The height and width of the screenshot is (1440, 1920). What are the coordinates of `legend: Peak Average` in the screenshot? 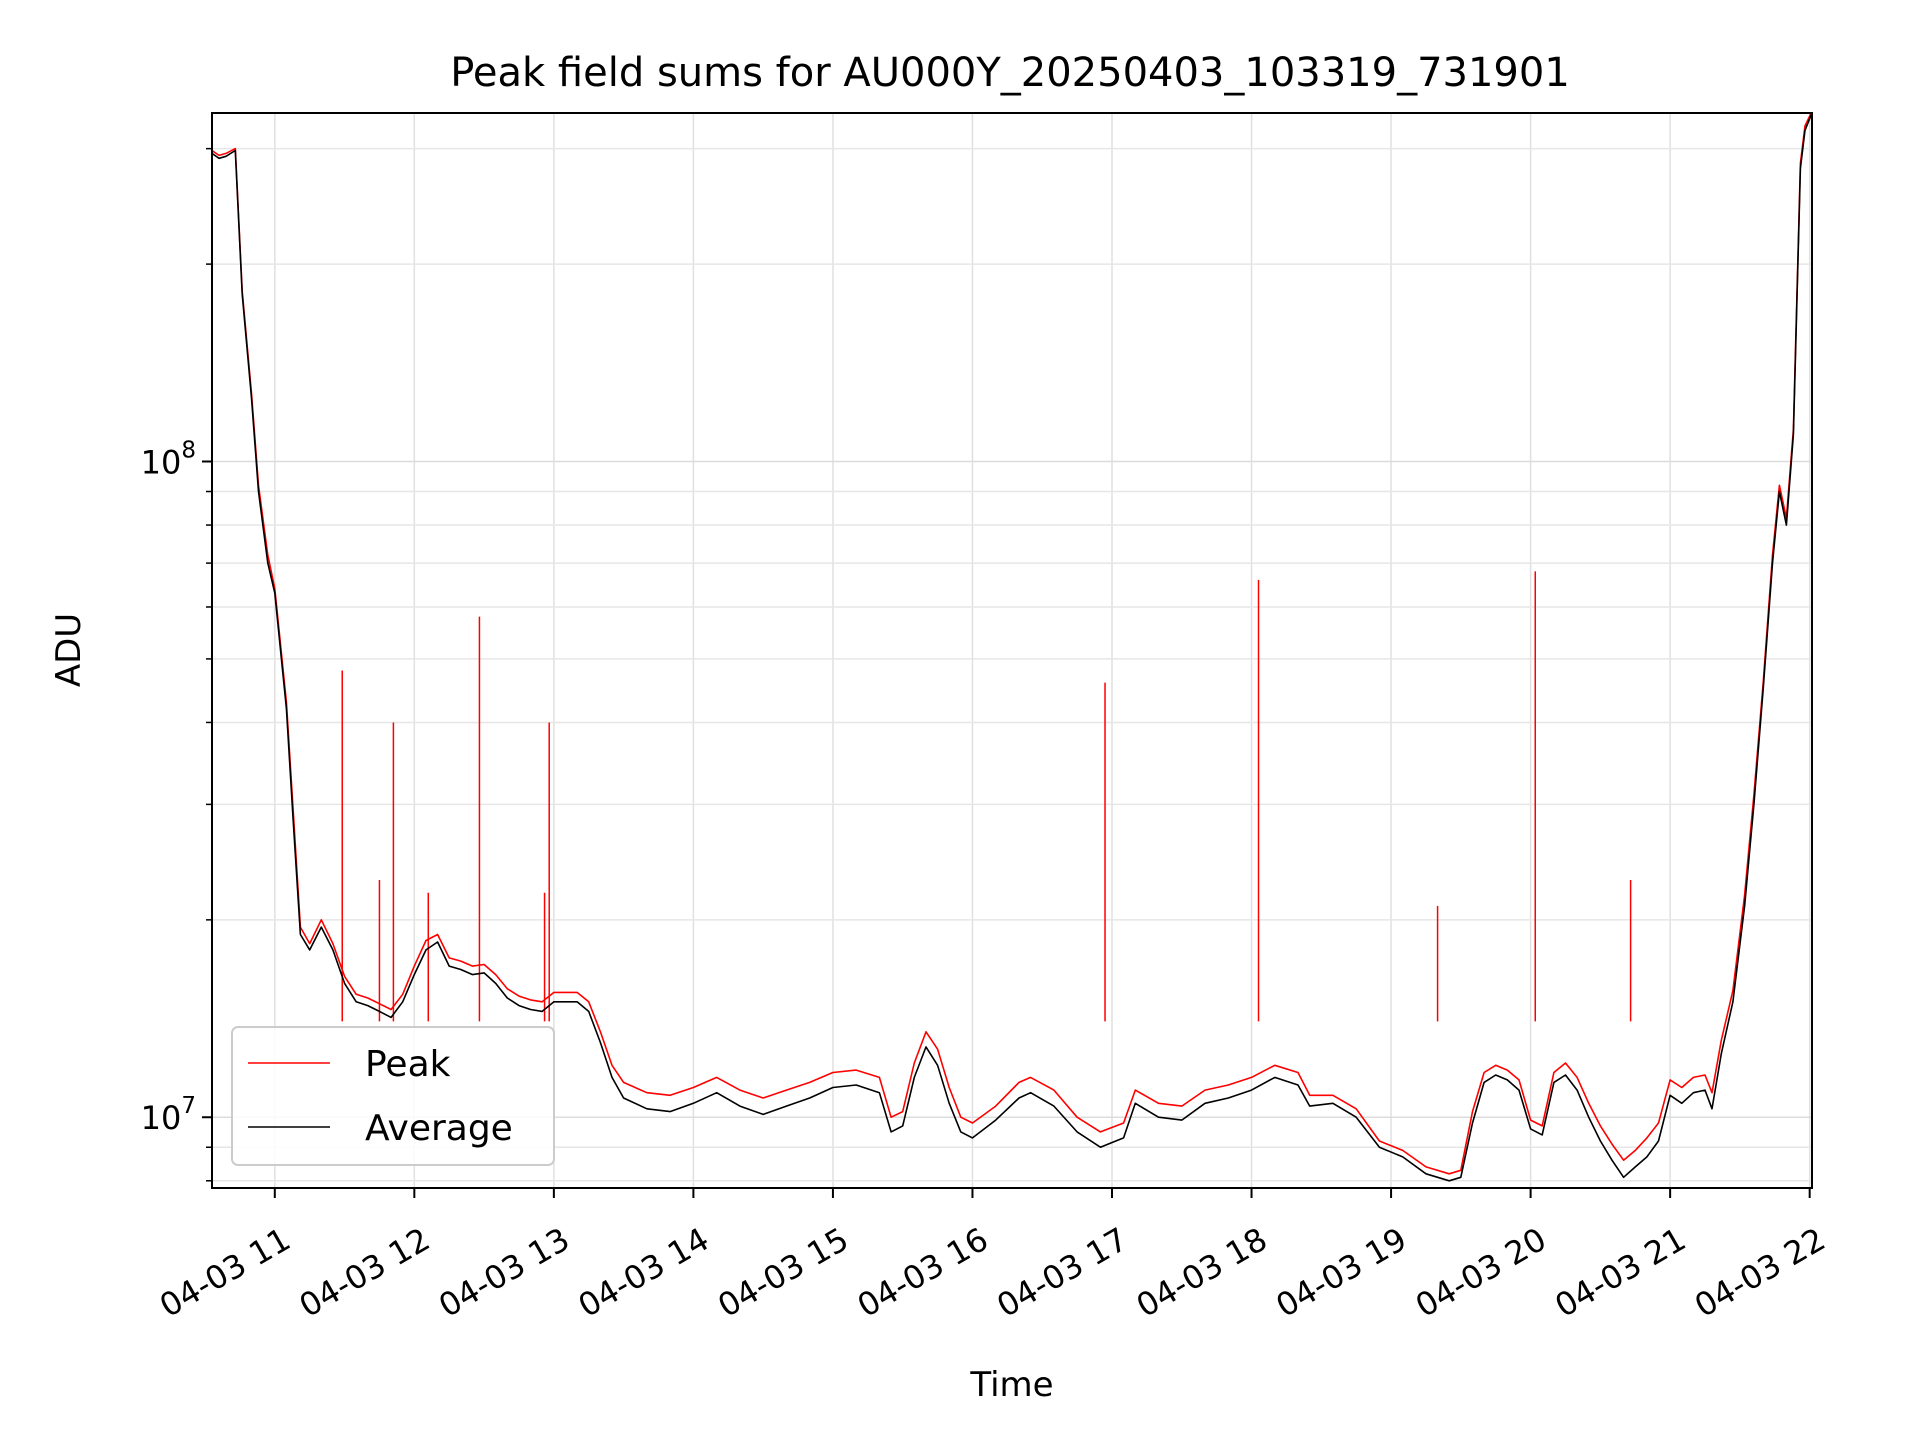 It's located at (393, 1096).